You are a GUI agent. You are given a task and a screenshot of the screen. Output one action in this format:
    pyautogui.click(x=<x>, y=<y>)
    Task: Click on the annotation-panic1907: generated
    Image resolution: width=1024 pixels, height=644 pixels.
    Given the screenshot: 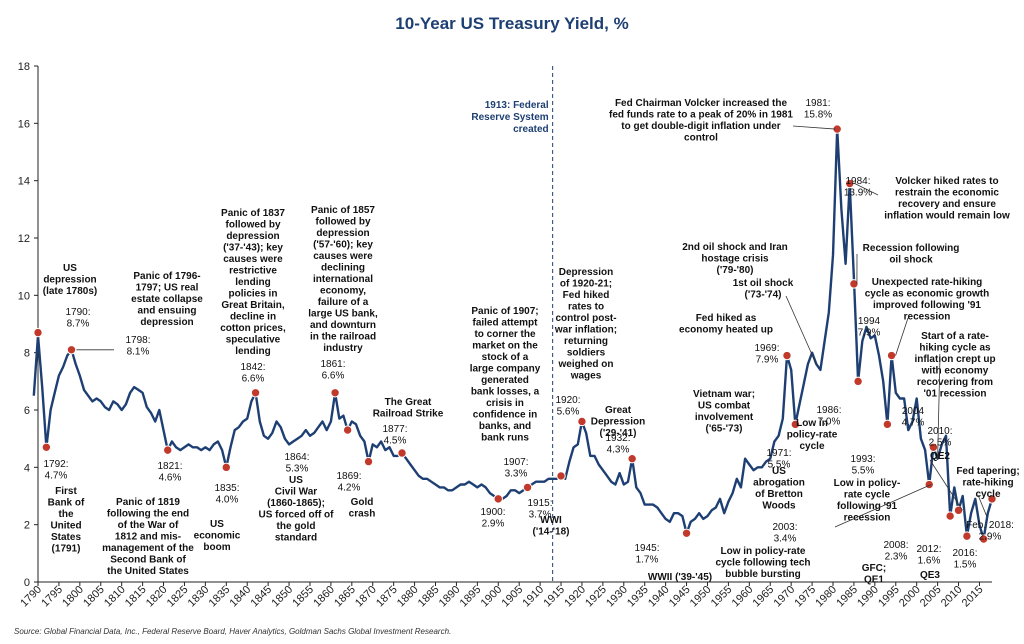 What is the action you would take?
    pyautogui.click(x=505, y=380)
    